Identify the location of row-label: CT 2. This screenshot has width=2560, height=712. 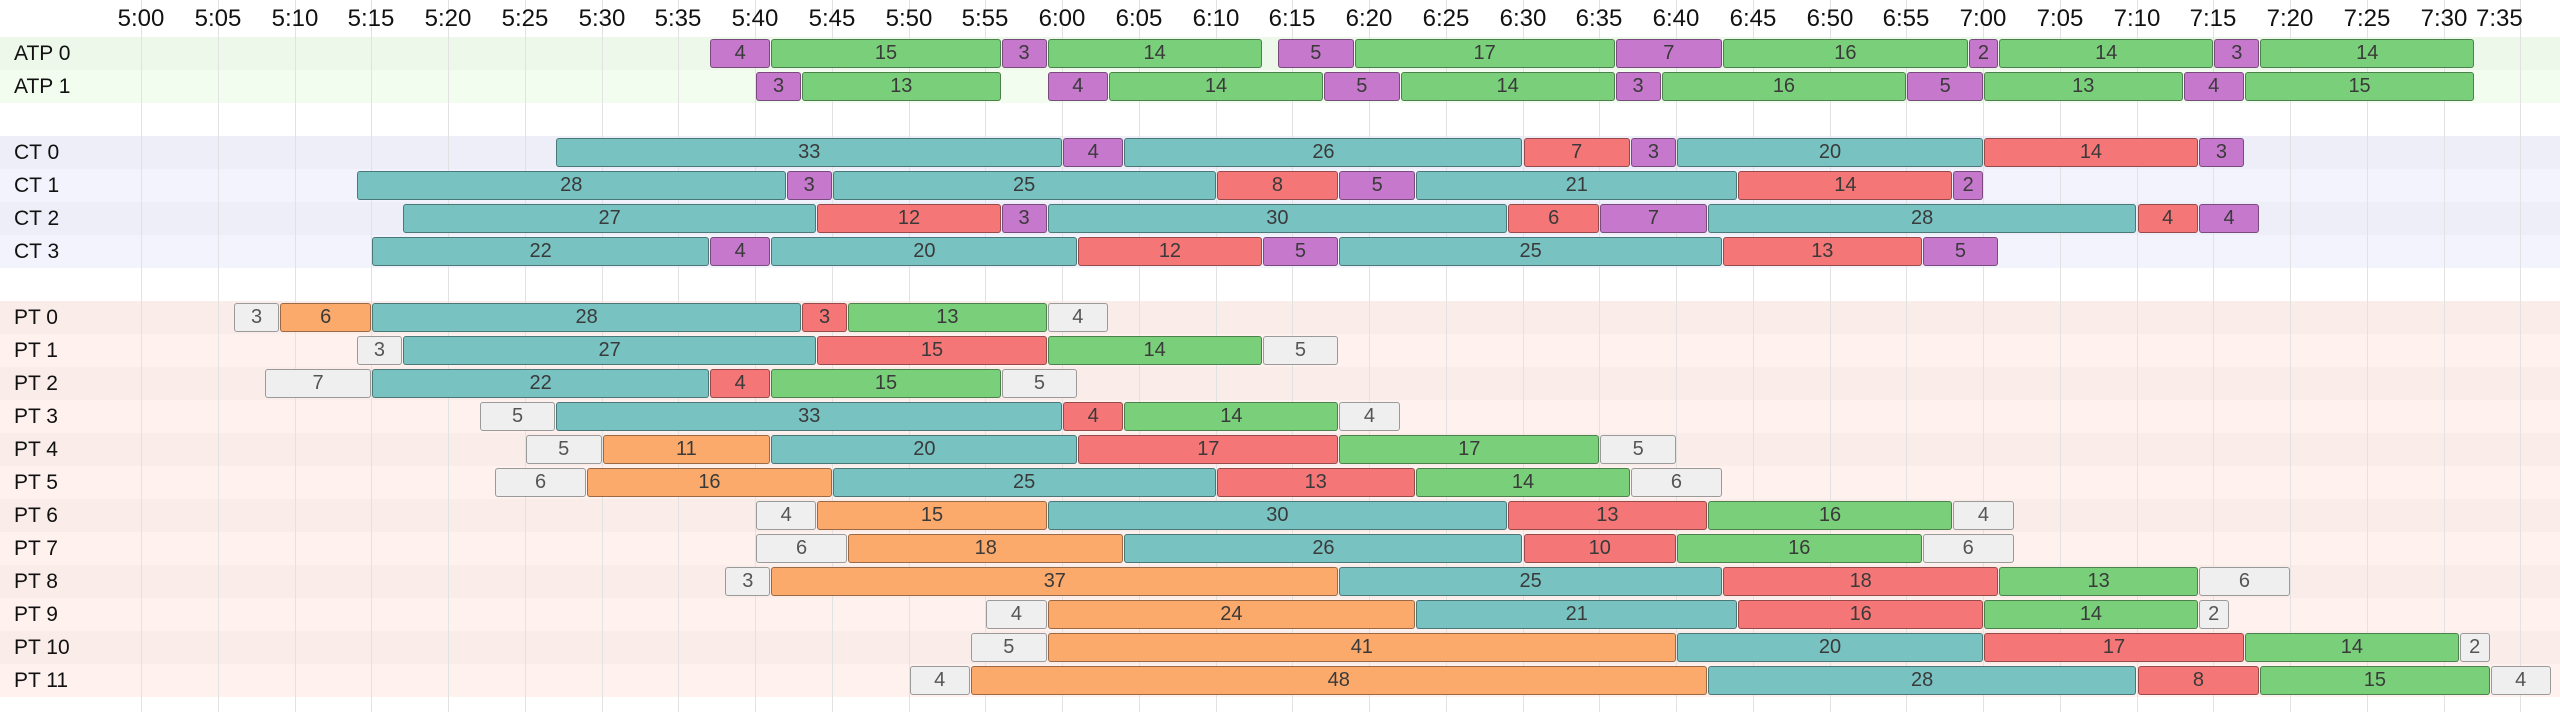
(37, 218).